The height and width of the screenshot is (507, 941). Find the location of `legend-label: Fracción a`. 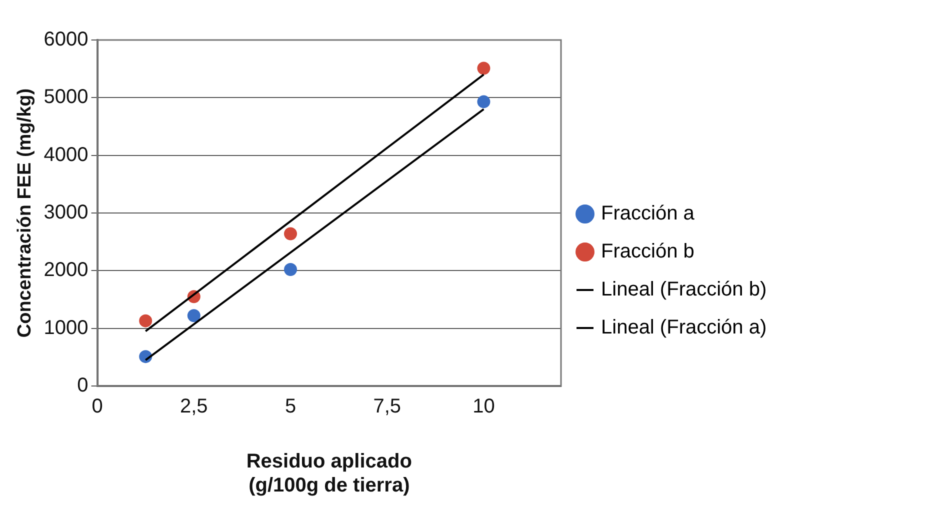

legend-label: Fracción a is located at coordinates (648, 213).